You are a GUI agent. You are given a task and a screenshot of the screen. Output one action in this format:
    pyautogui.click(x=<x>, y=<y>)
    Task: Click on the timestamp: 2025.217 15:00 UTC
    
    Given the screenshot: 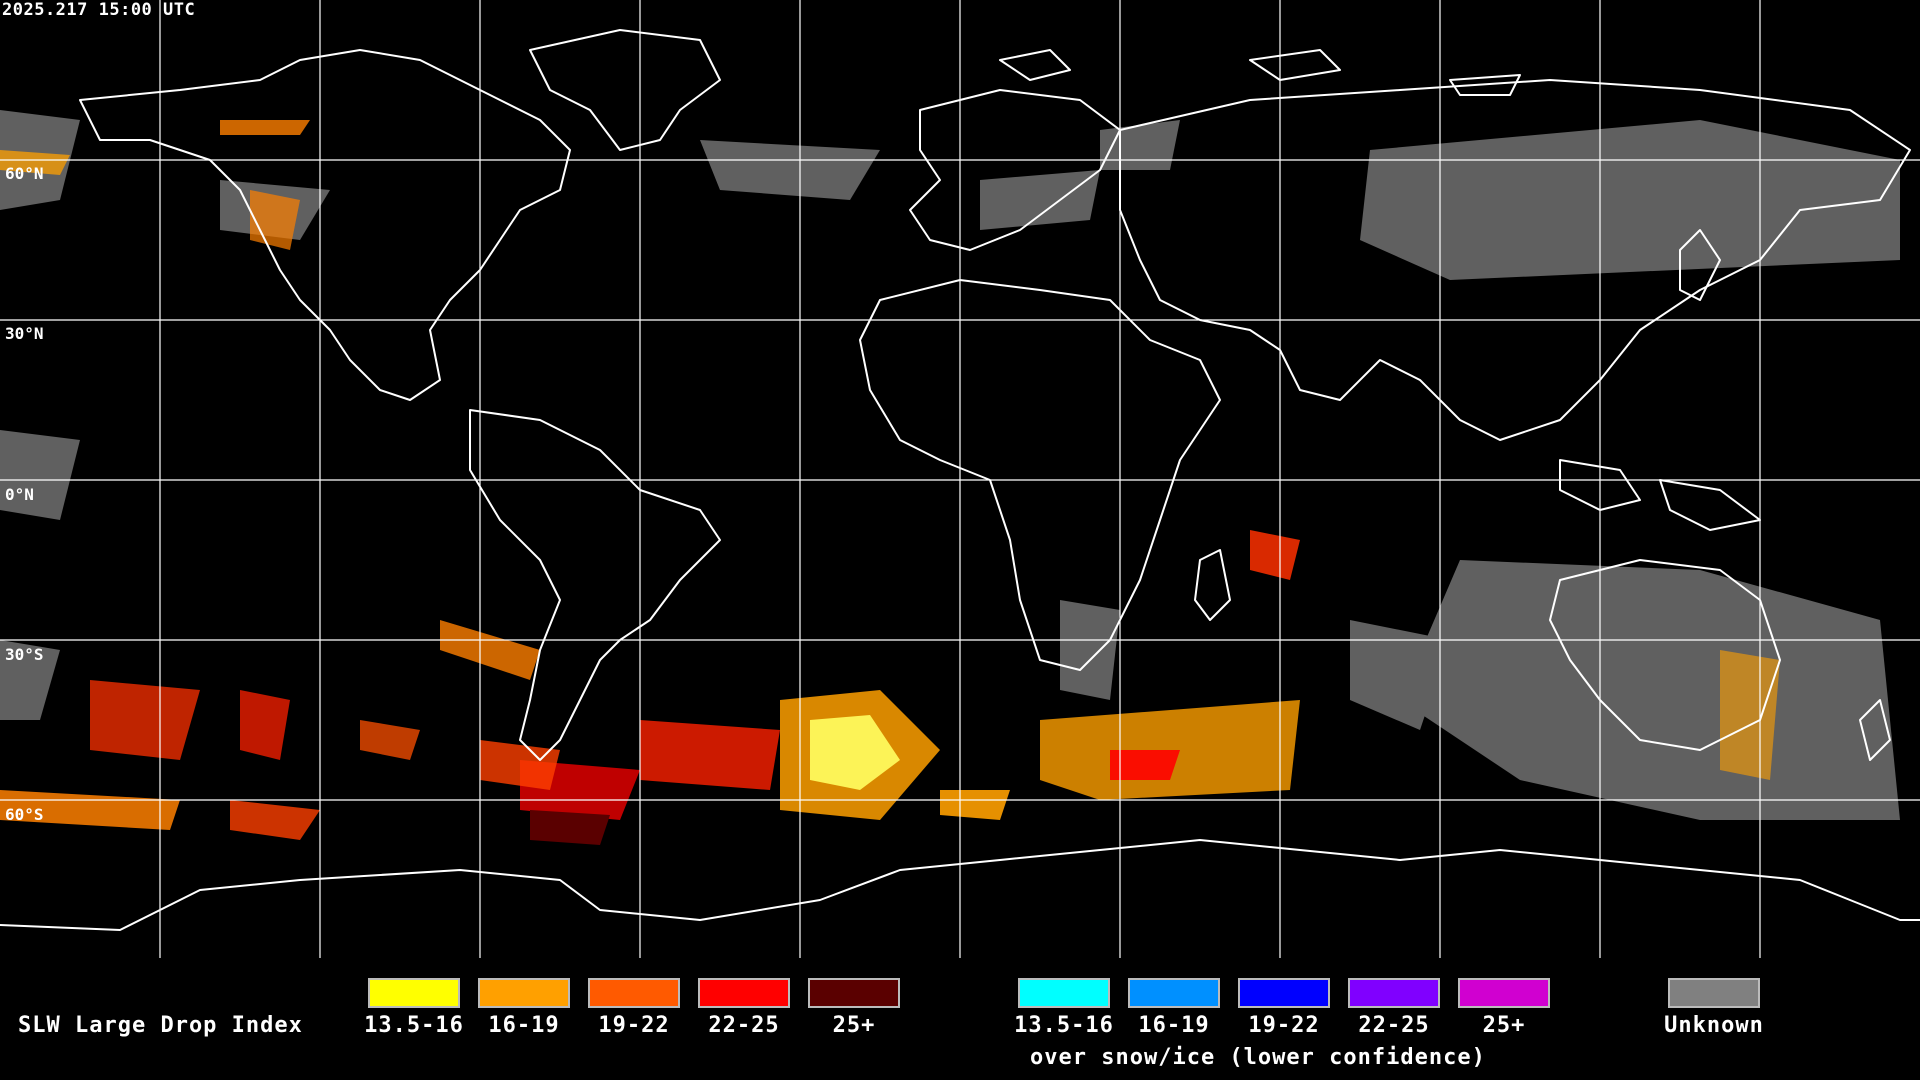 What is the action you would take?
    pyautogui.click(x=99, y=10)
    